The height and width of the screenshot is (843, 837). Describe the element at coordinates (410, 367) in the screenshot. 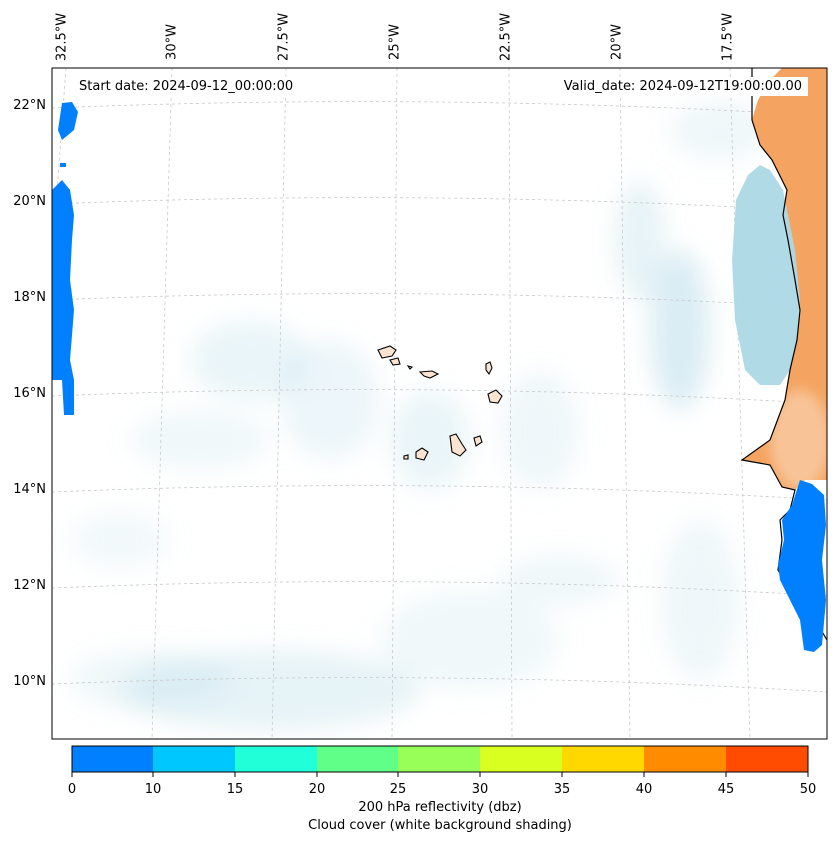

I see `island-santa-luzia` at that location.